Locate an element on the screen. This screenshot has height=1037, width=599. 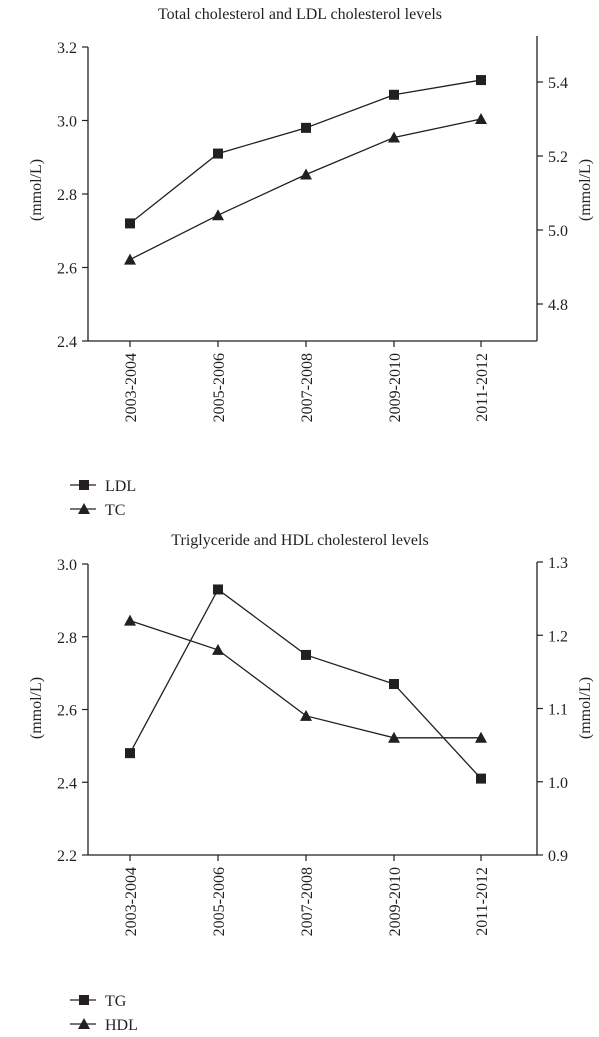
right-tick-label: 0.9 is located at coordinates (558, 856).